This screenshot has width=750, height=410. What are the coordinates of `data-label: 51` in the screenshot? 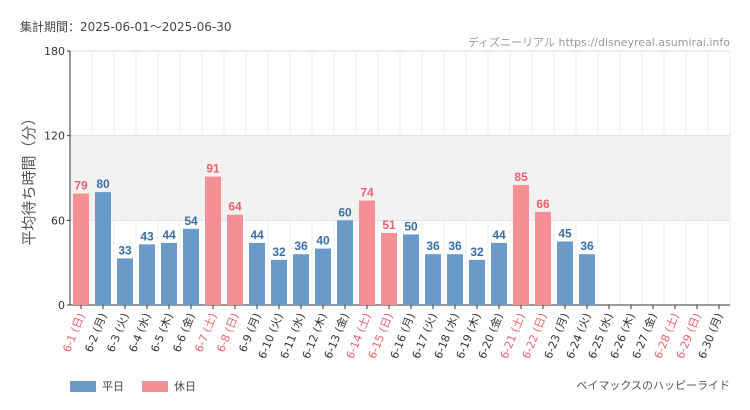 It's located at (389, 225).